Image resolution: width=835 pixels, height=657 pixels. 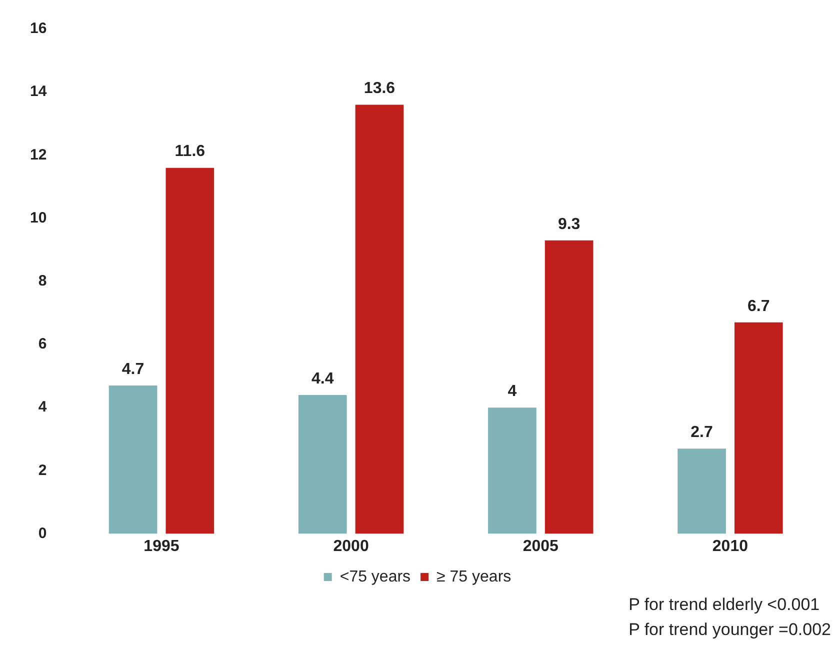 I want to click on data-label: 13.6, so click(x=380, y=89).